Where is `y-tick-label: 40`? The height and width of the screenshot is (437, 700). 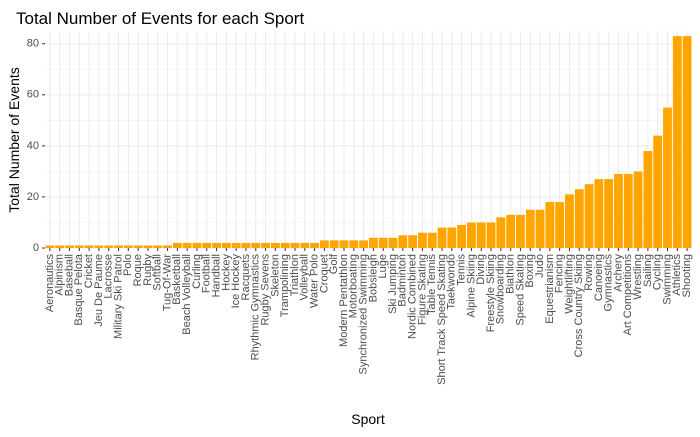 y-tick-label: 40 is located at coordinates (33, 146).